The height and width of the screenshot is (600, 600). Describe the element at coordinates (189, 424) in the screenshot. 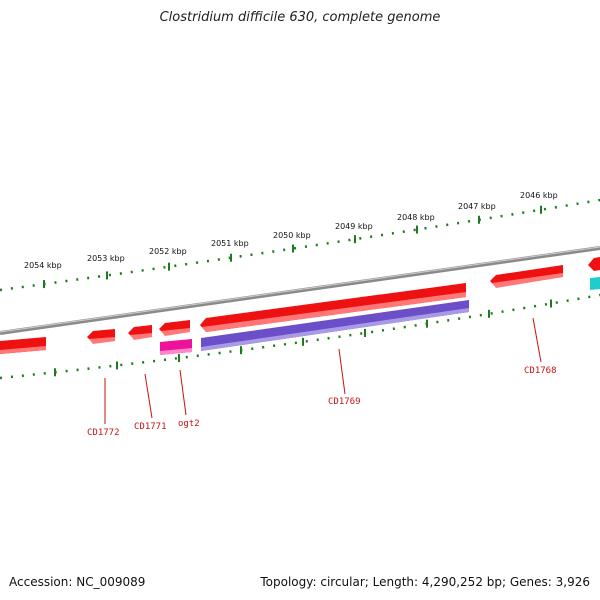

I see `gene-label: ogt2` at that location.